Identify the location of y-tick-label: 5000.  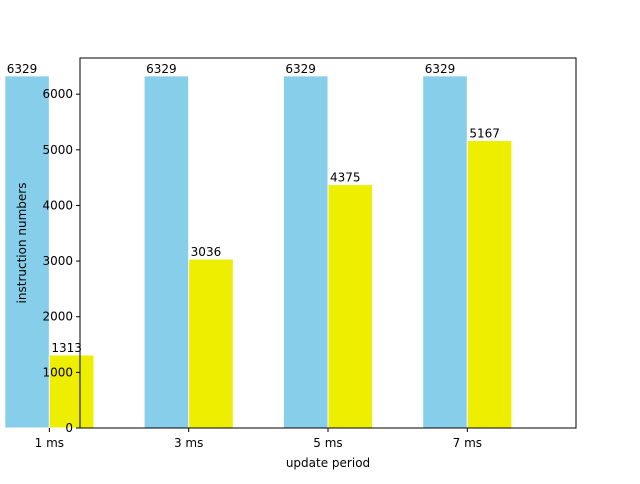
(57, 150).